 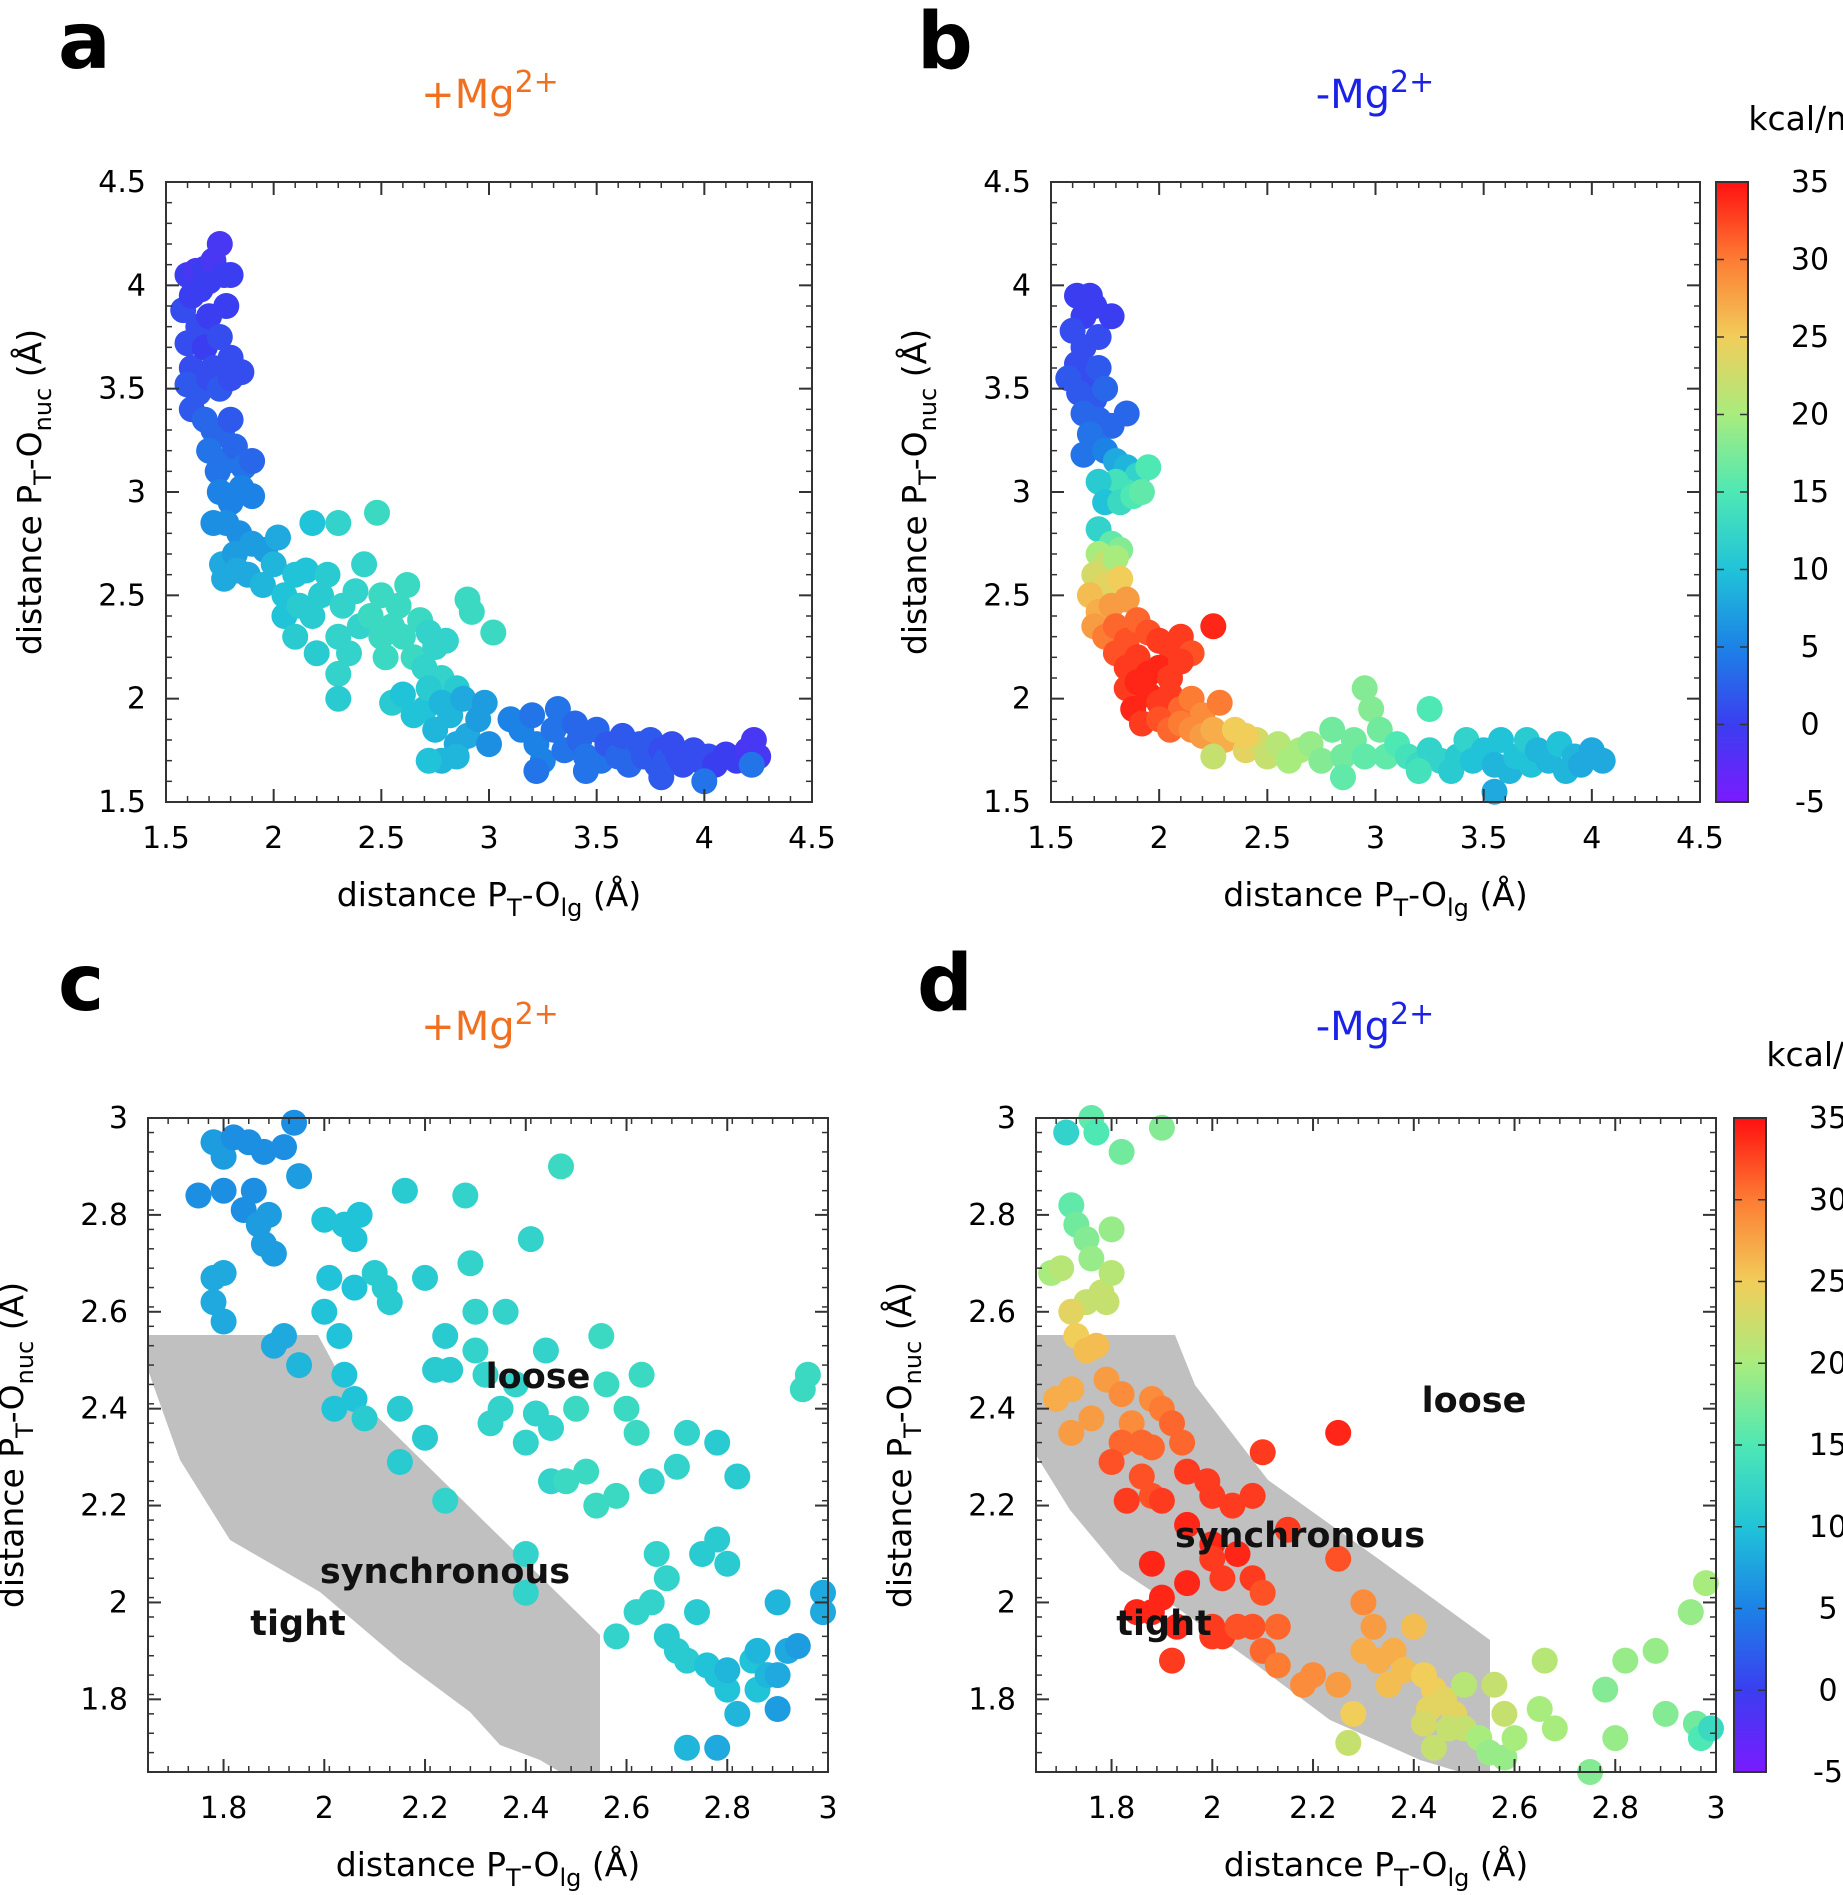 I want to click on x-axis-label: distance PT-Olg (Å), so click(x=488, y=1868).